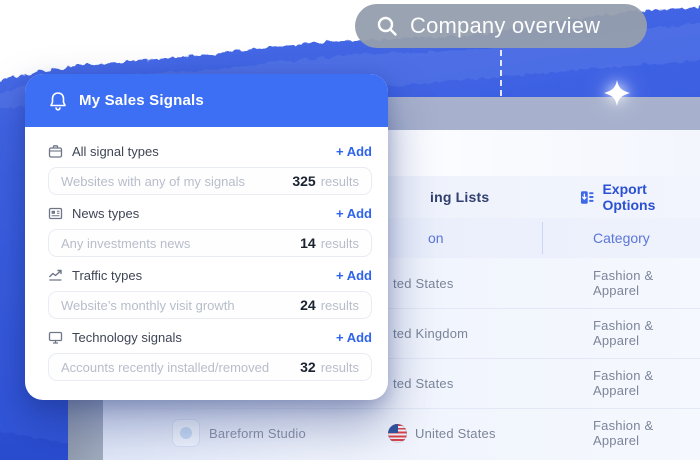 The image size is (700, 460). What do you see at coordinates (55, 151) in the screenshot?
I see `briefcase-icon` at bounding box center [55, 151].